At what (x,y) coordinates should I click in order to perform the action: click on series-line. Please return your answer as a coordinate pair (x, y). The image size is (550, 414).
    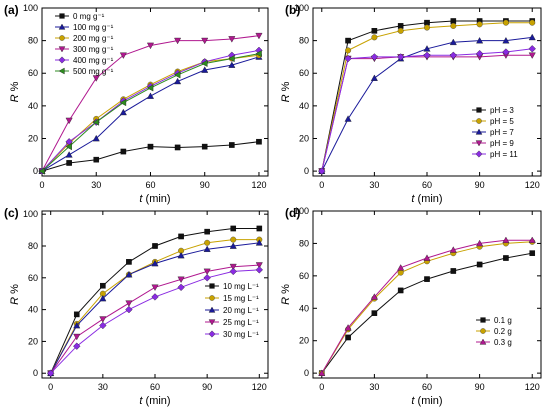
    Looking at the image, I should click on (427, 97).